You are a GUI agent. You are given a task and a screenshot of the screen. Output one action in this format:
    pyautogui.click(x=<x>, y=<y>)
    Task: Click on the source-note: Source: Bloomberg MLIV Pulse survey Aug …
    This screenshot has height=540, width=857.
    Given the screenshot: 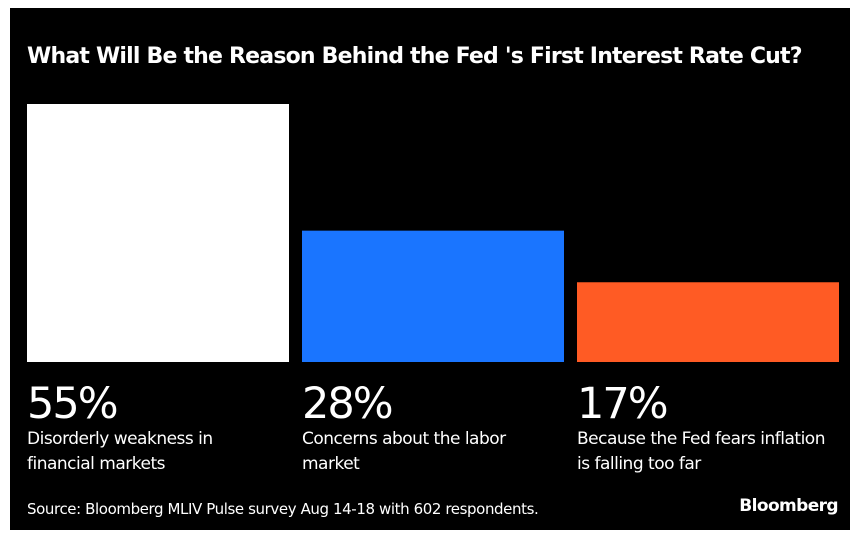 What is the action you would take?
    pyautogui.click(x=283, y=509)
    